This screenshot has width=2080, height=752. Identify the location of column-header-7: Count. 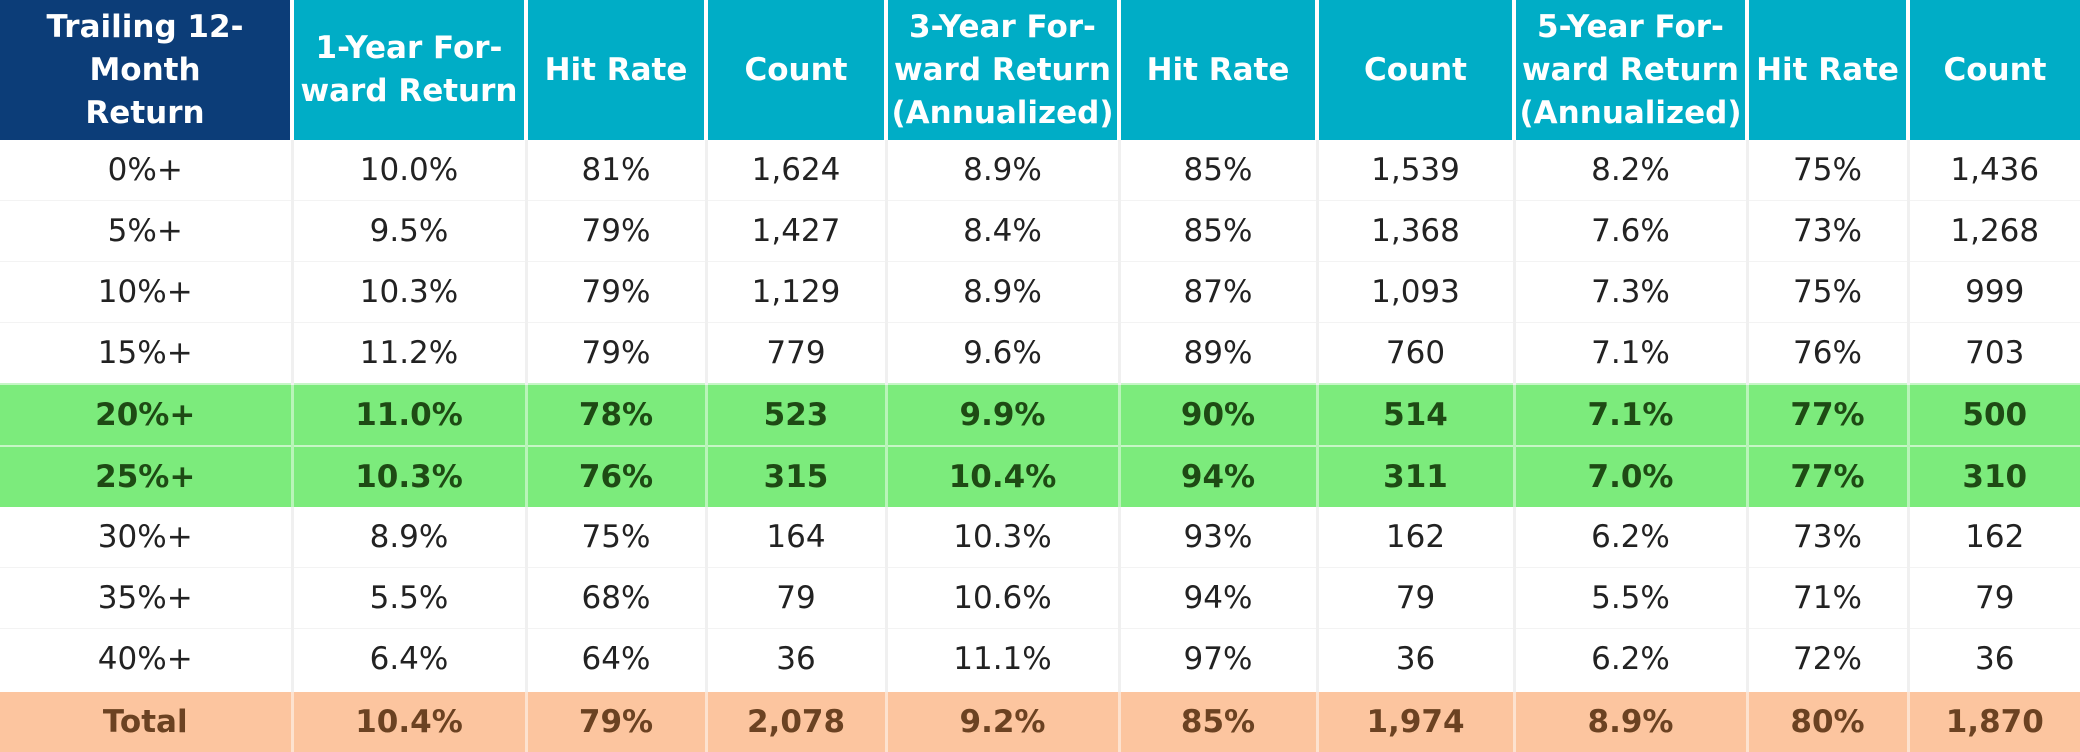
(1415, 70).